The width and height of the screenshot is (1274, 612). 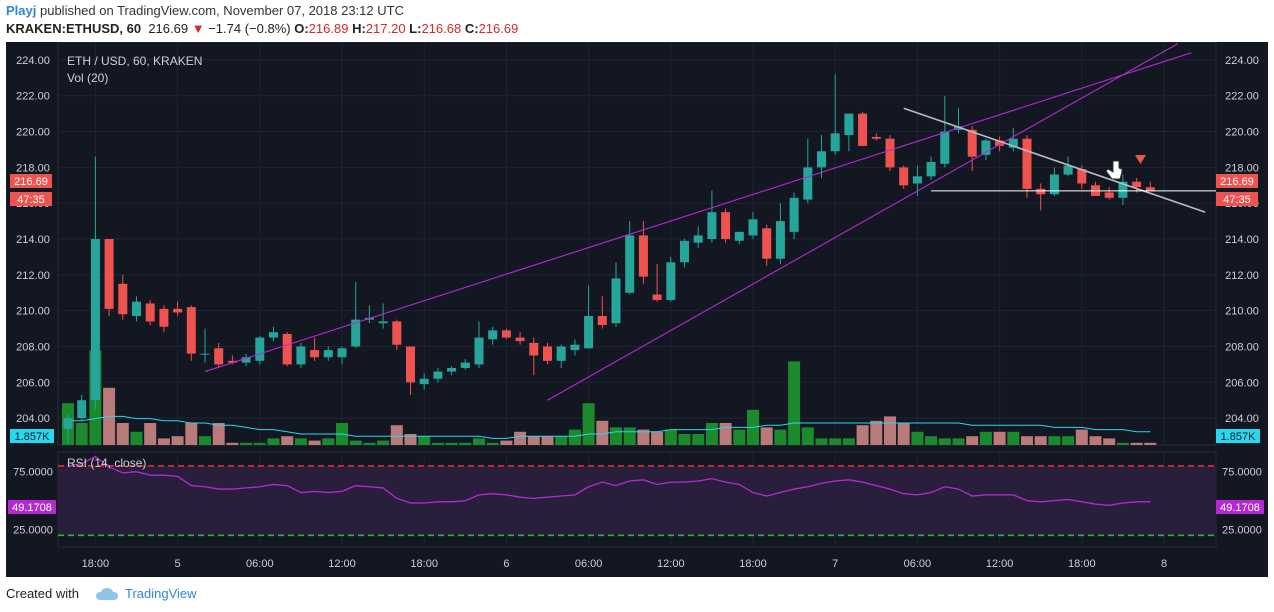 I want to click on chart-title: ETH / USD, 60, KRAKEN, so click(x=134, y=61).